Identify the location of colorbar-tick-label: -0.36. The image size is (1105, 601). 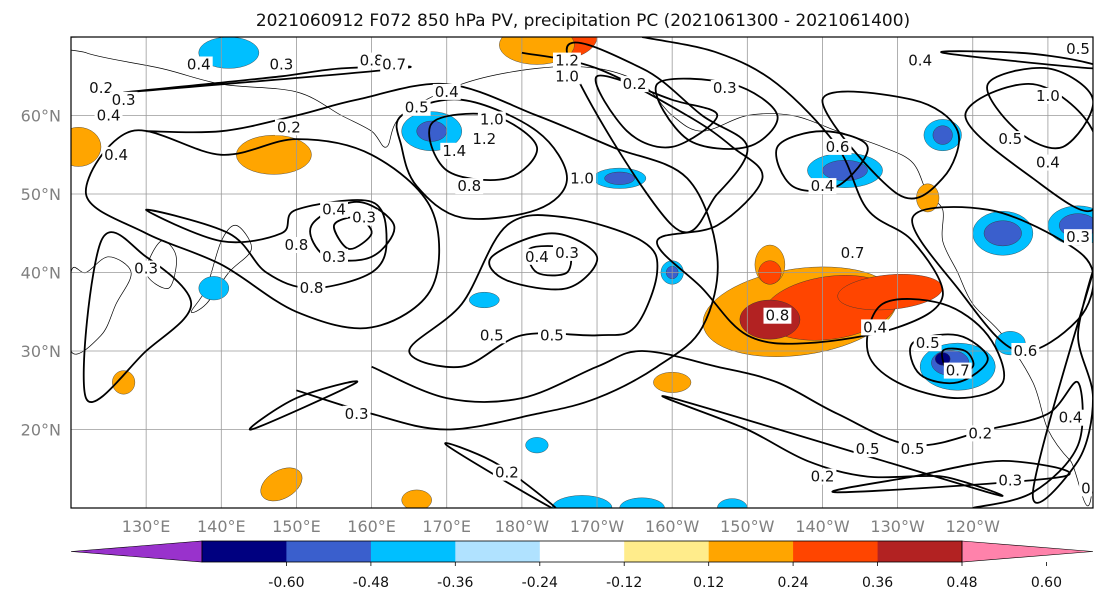
(455, 583).